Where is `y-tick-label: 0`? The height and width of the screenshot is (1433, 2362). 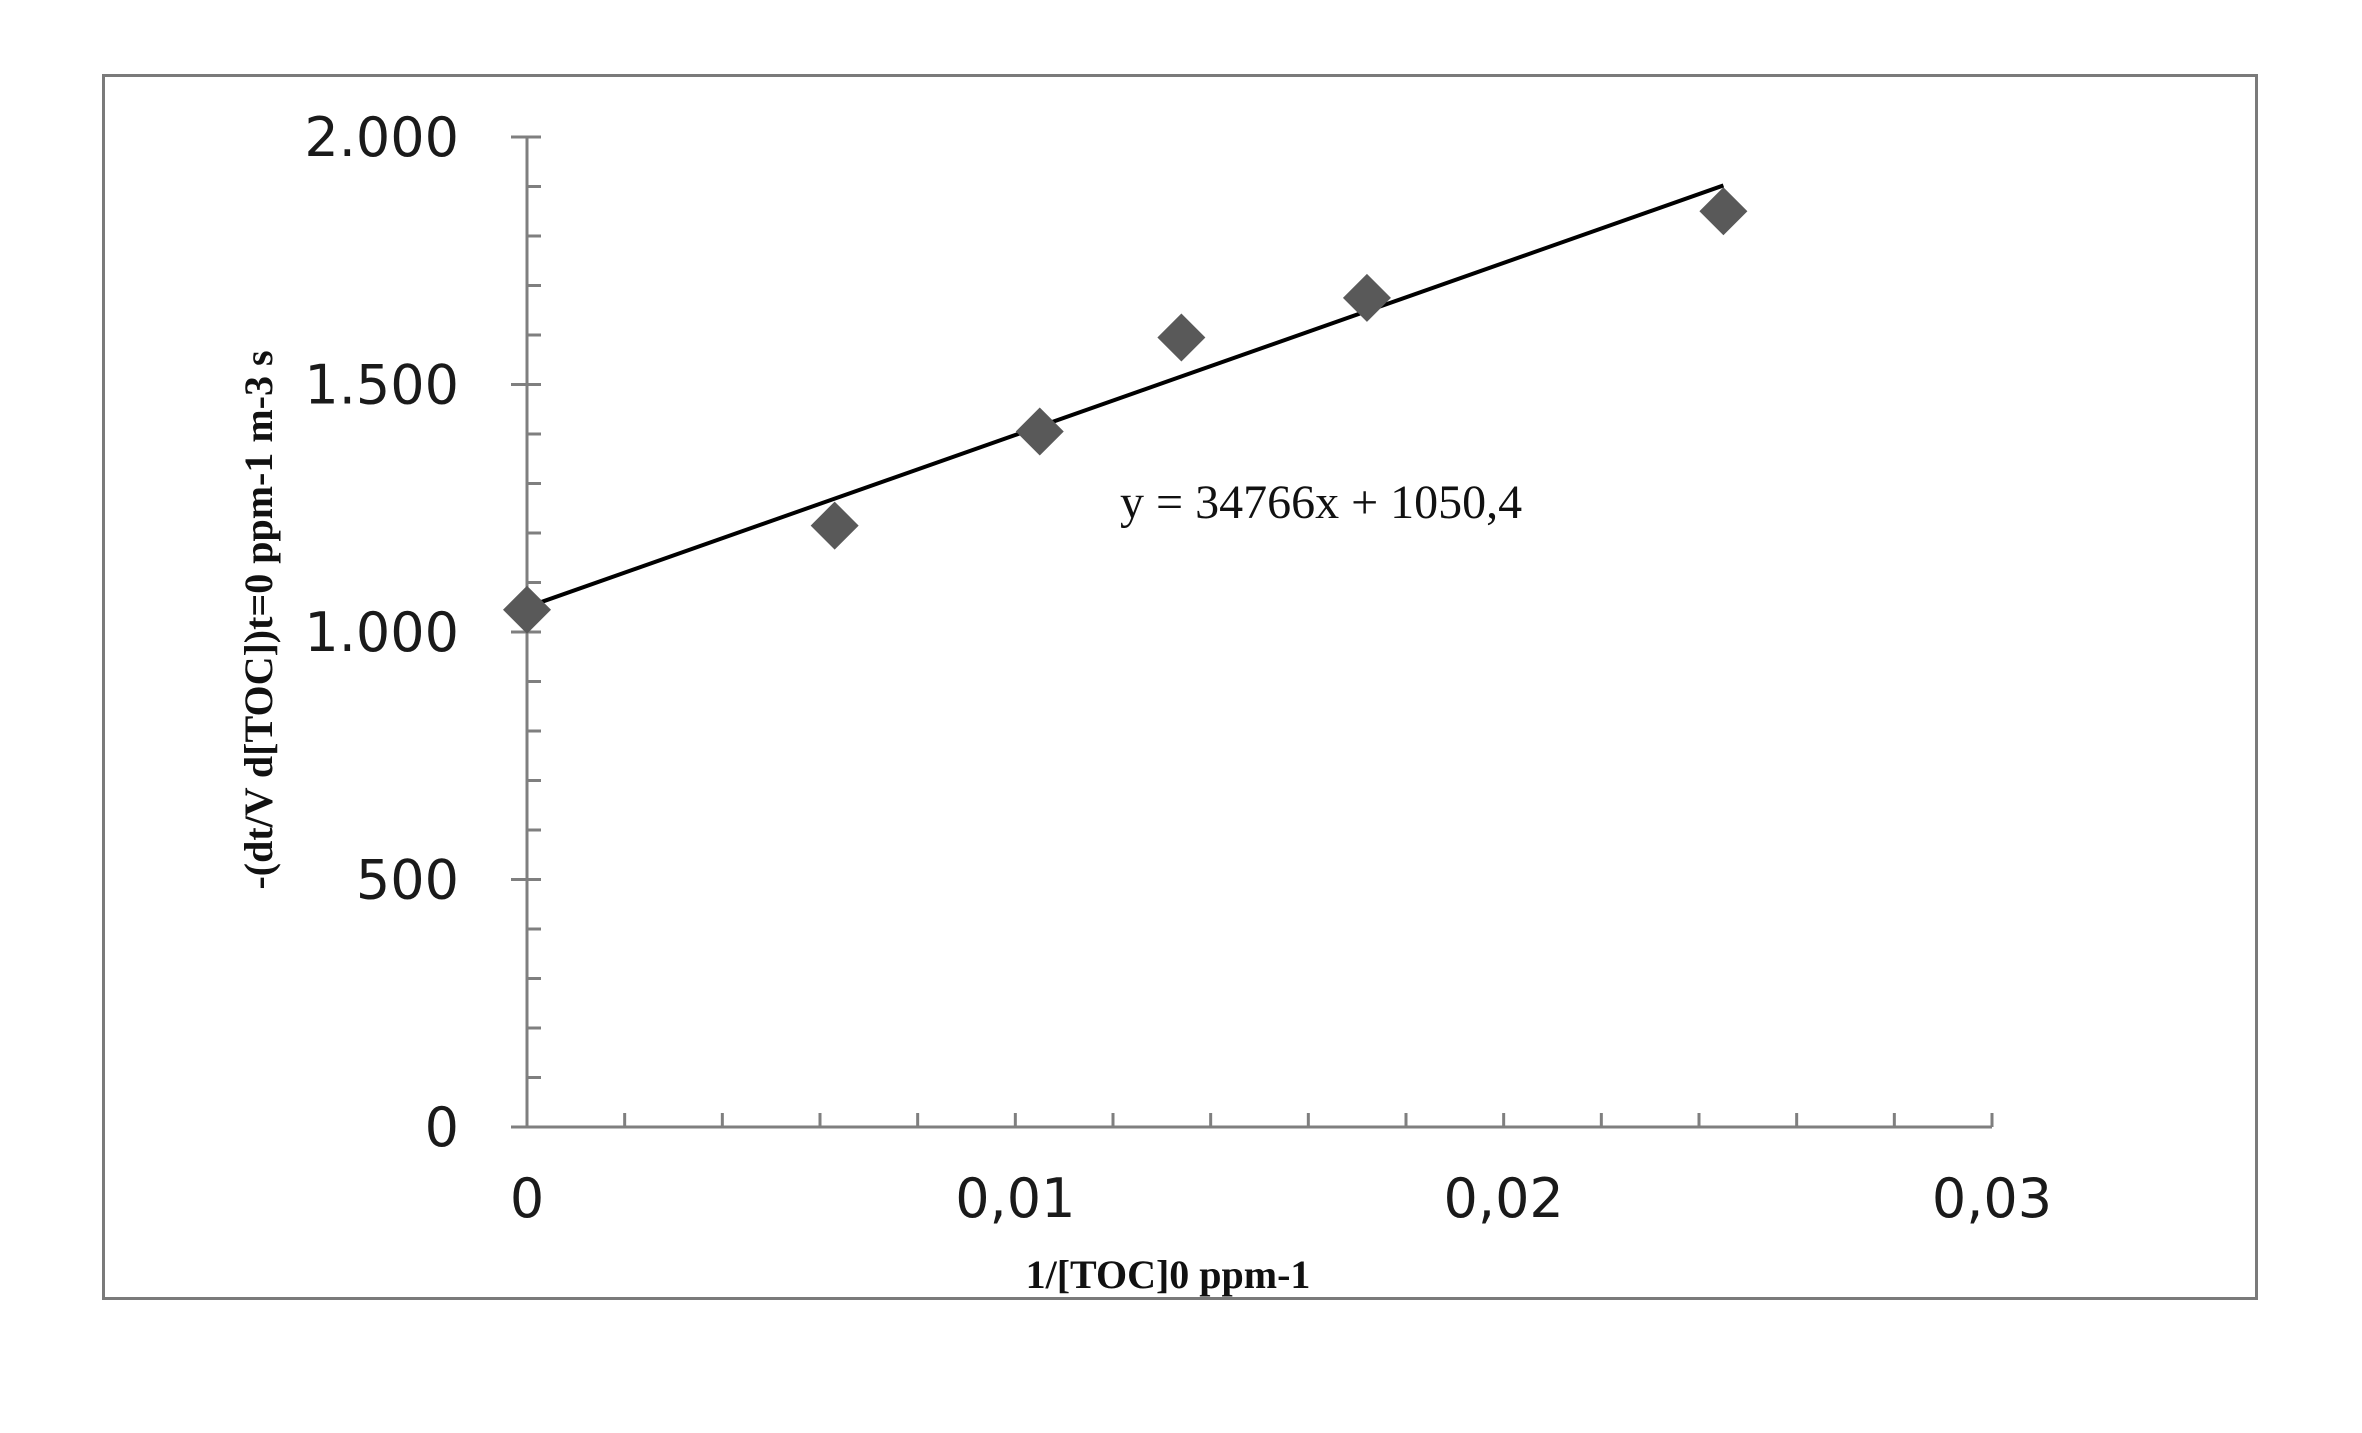 y-tick-label: 0 is located at coordinates (442, 1127).